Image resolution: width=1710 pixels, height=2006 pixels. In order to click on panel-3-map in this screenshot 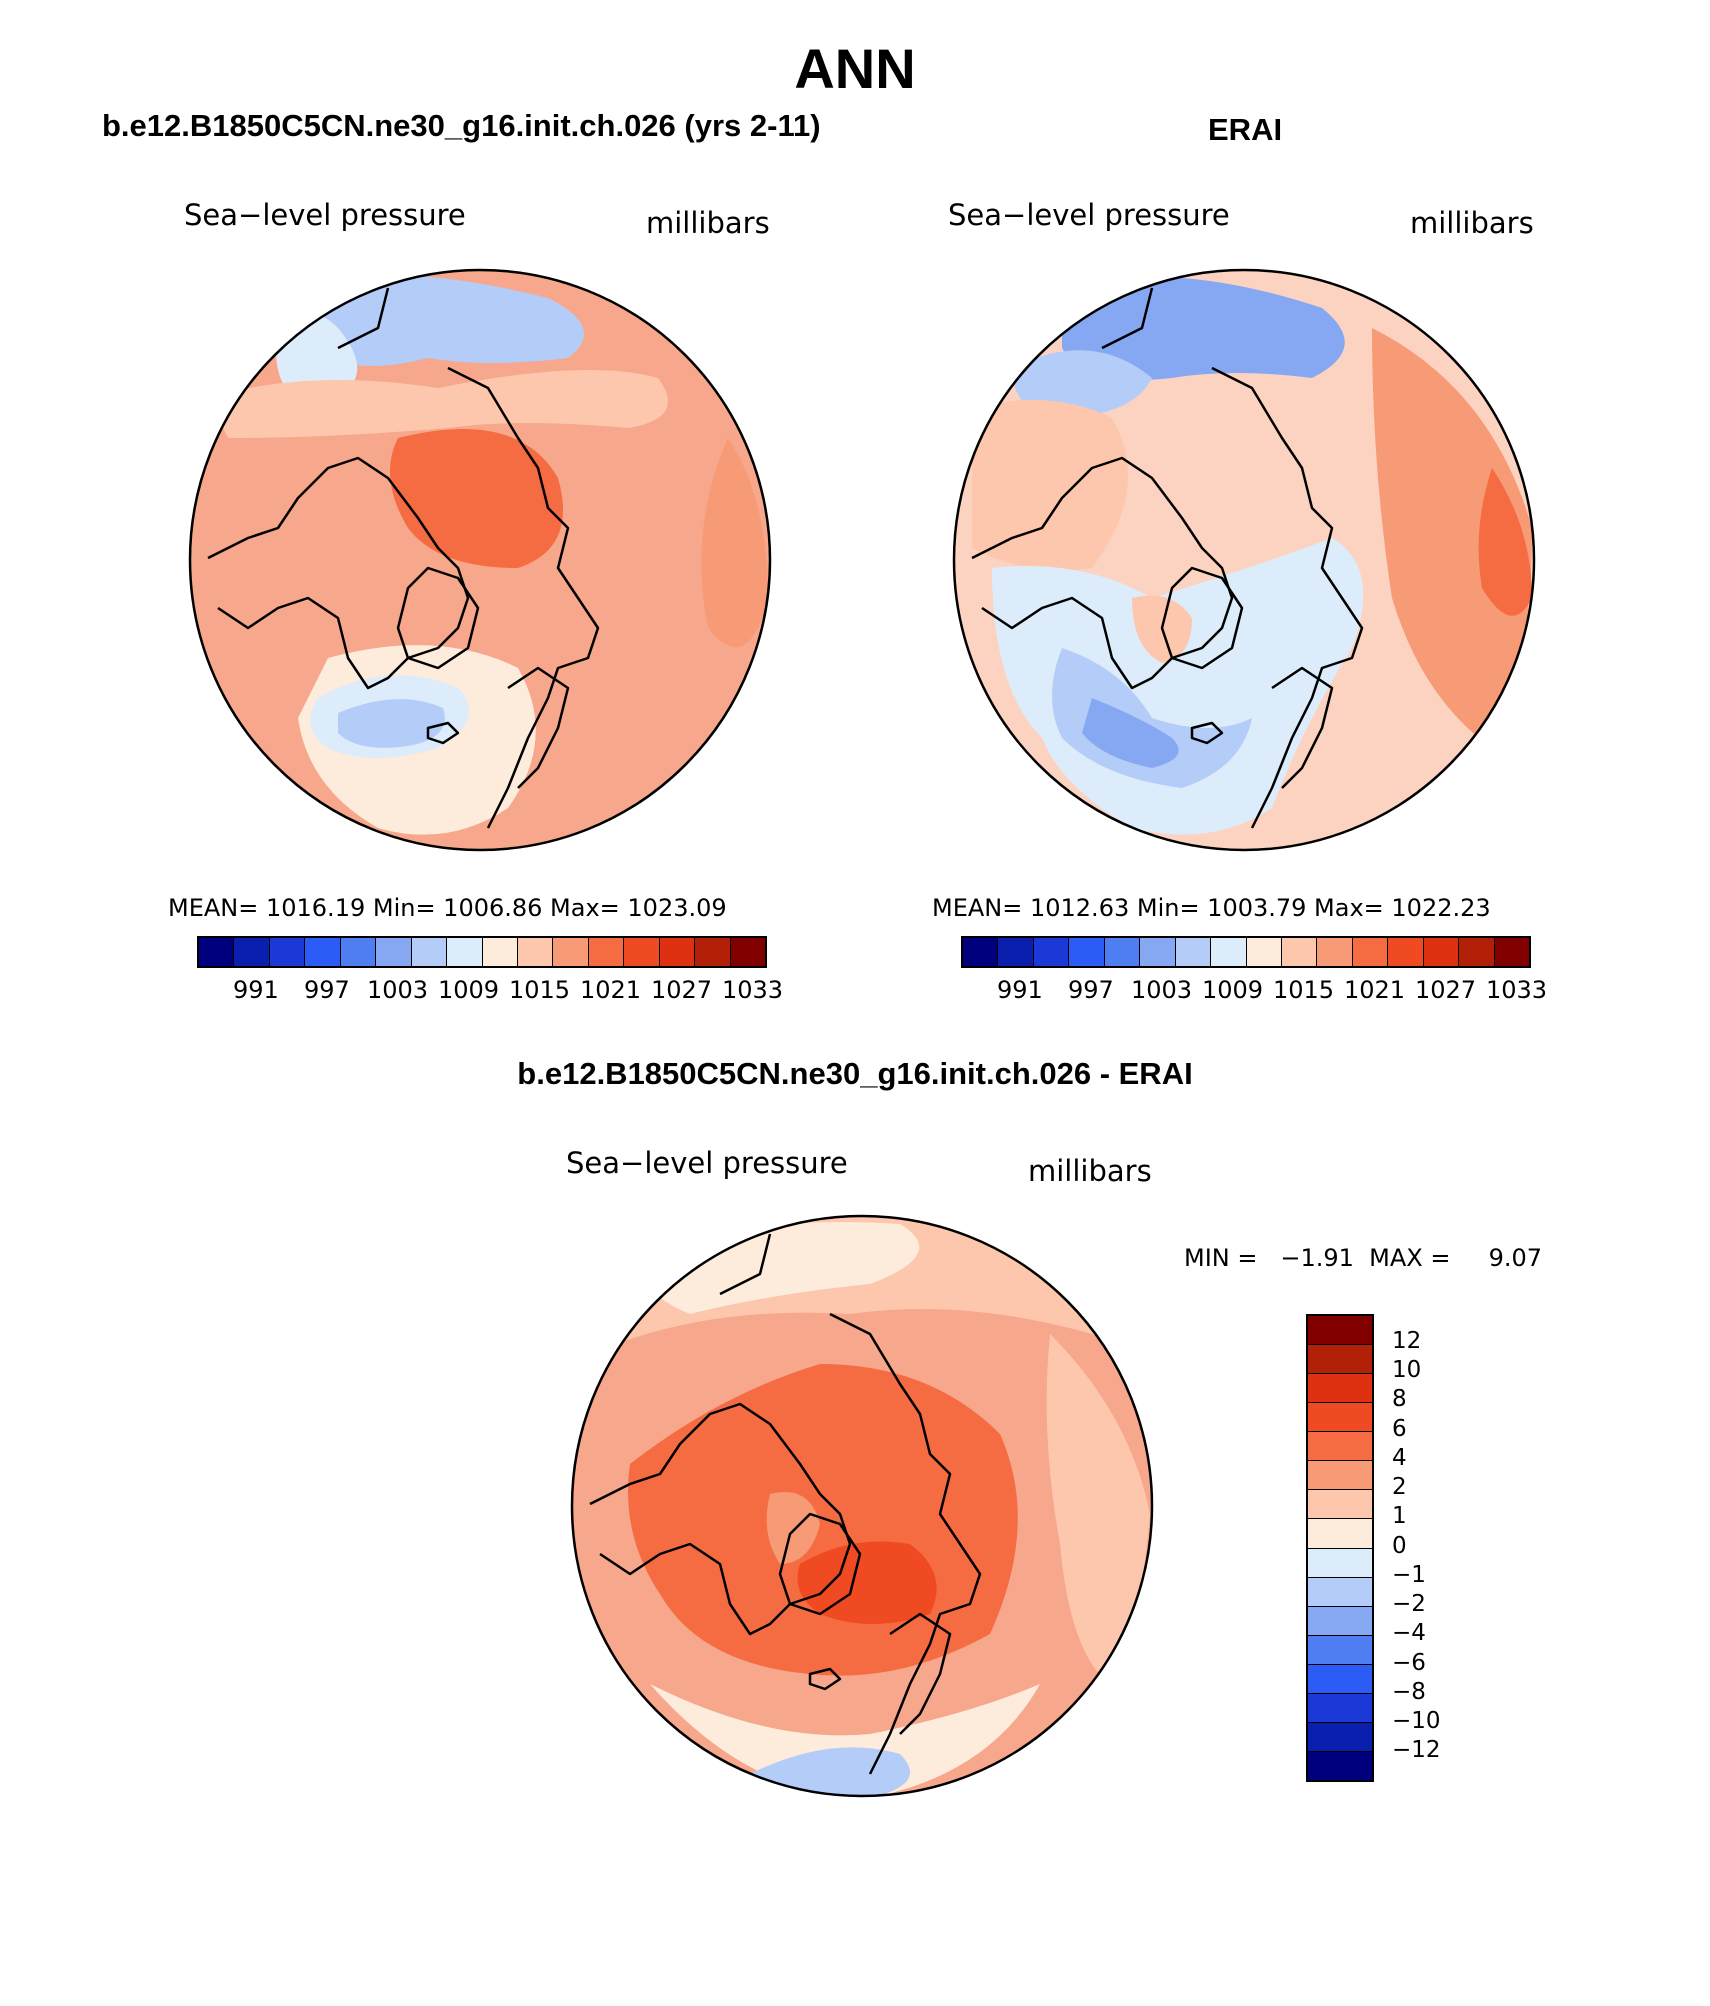, I will do `click(862, 1506)`.